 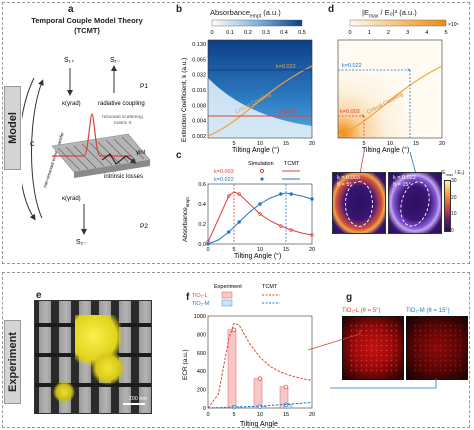 I want to click on f-xlabel: Tilting Angle, so click(x=259, y=424).